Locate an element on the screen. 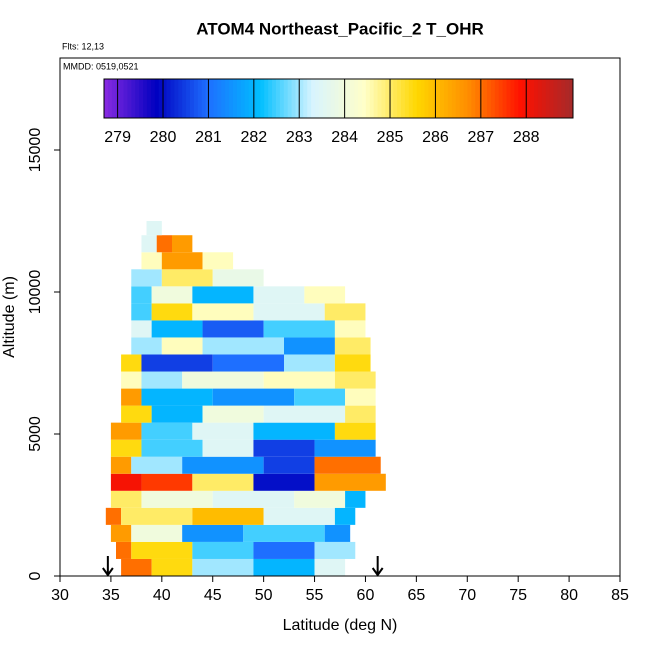 The image size is (650, 650). colorbar-tick-label: 288 is located at coordinates (526, 137).